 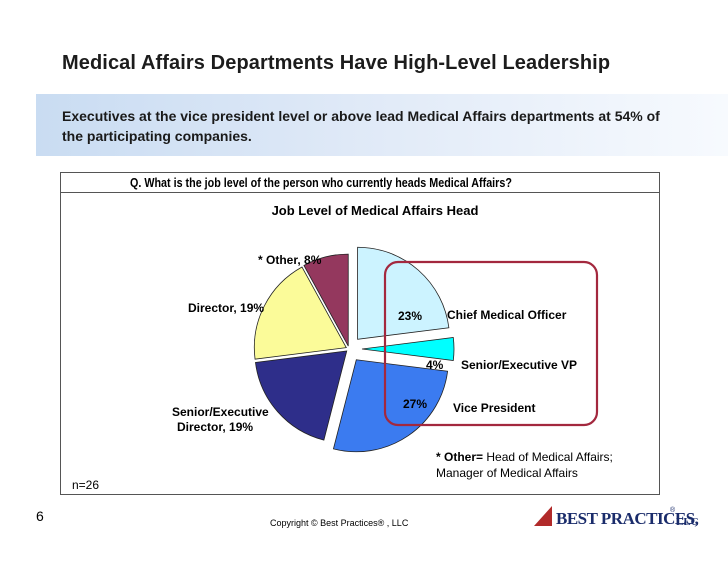 What do you see at coordinates (507, 473) in the screenshot?
I see `footnote-line2: Manager of Medical Affairs` at bounding box center [507, 473].